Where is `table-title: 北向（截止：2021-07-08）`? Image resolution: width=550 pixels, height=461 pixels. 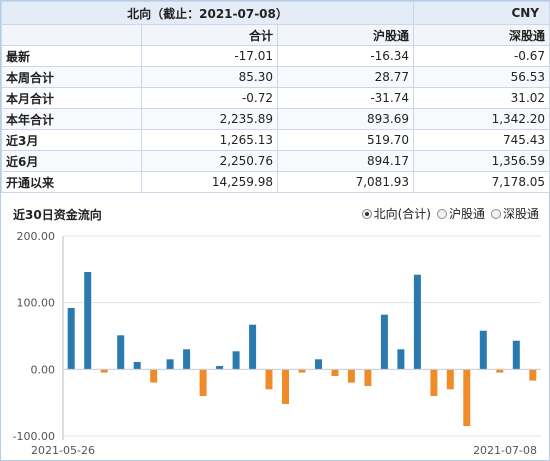
table-title: 北向（截止：2021-07-08） is located at coordinates (207, 13).